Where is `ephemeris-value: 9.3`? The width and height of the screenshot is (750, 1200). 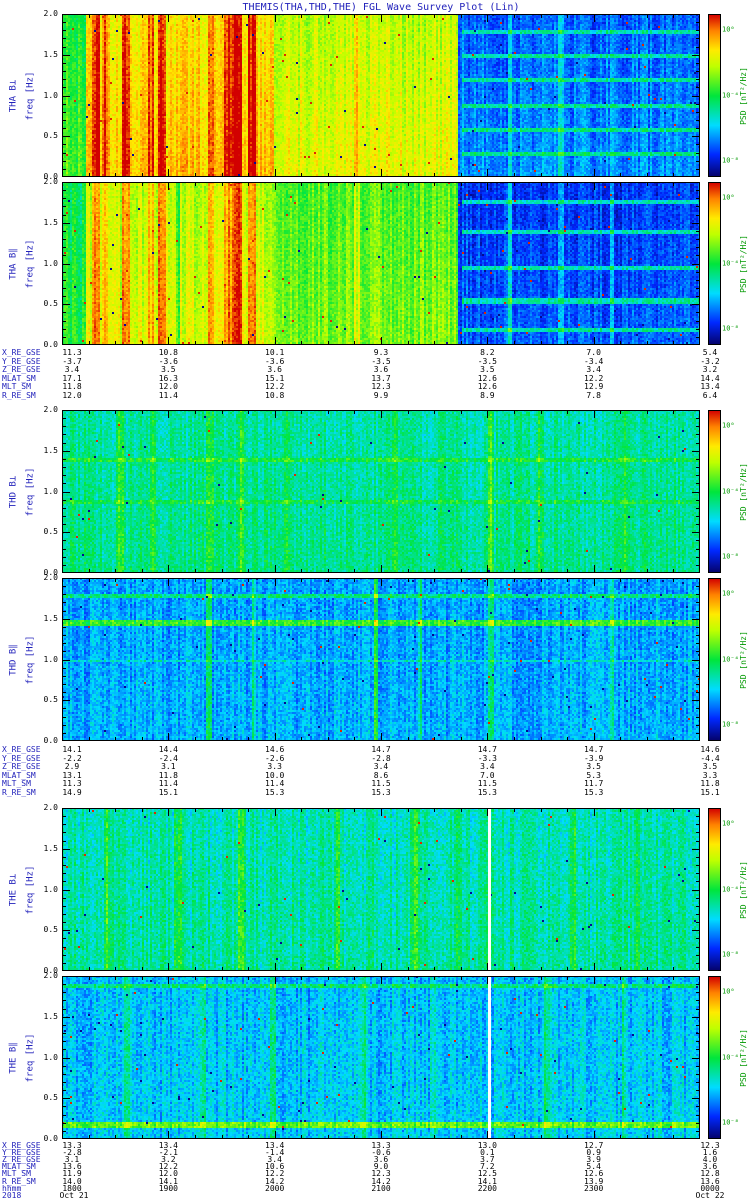
ephemeris-value: 9.3 is located at coordinates (381, 352).